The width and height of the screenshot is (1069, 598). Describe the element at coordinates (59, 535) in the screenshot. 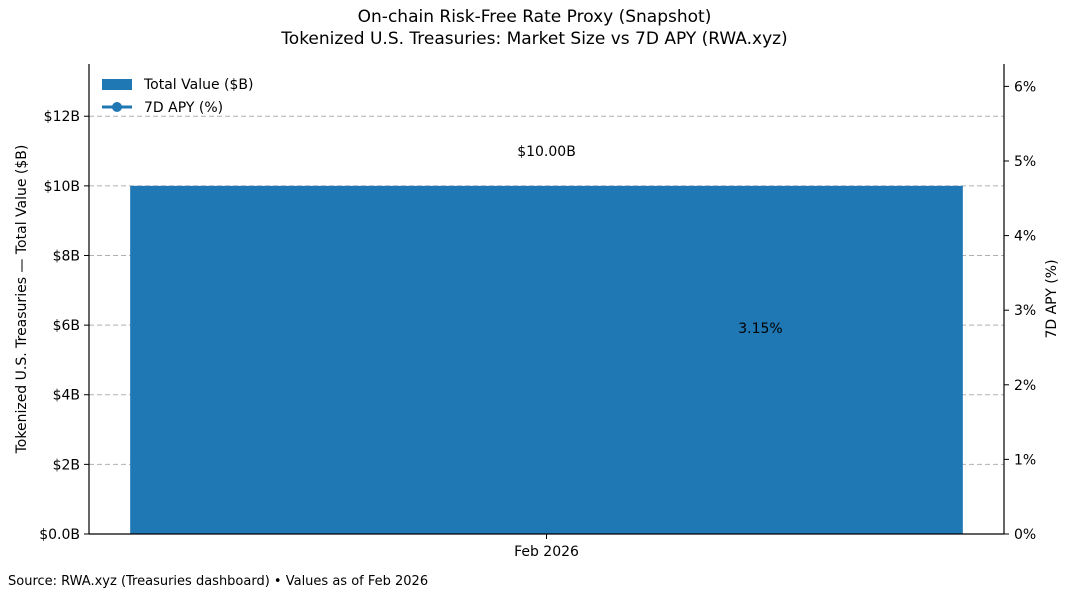

I see `y-tick-label: $0.0B` at that location.